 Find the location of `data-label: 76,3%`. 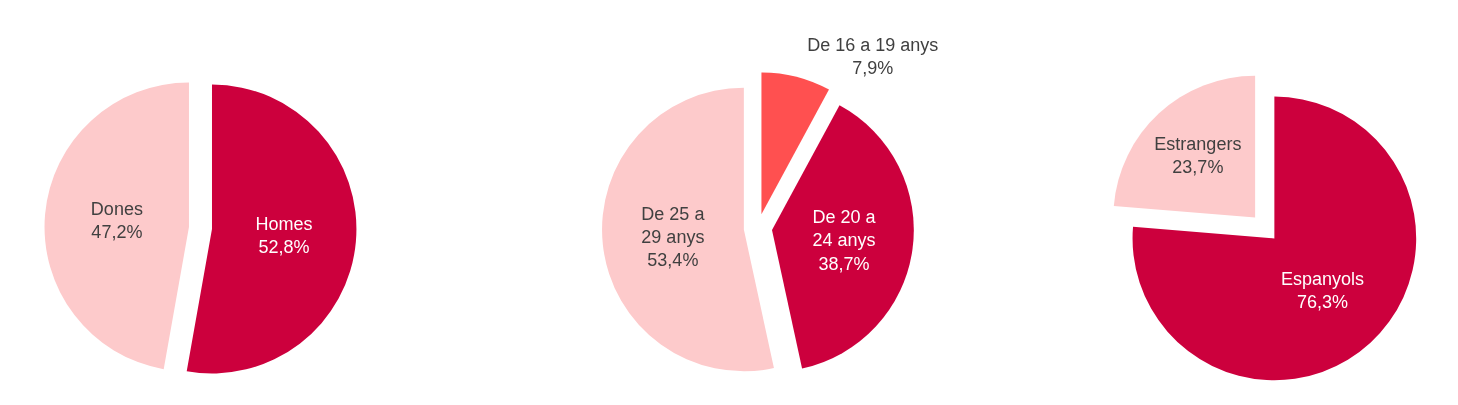

data-label: 76,3% is located at coordinates (1322, 302).